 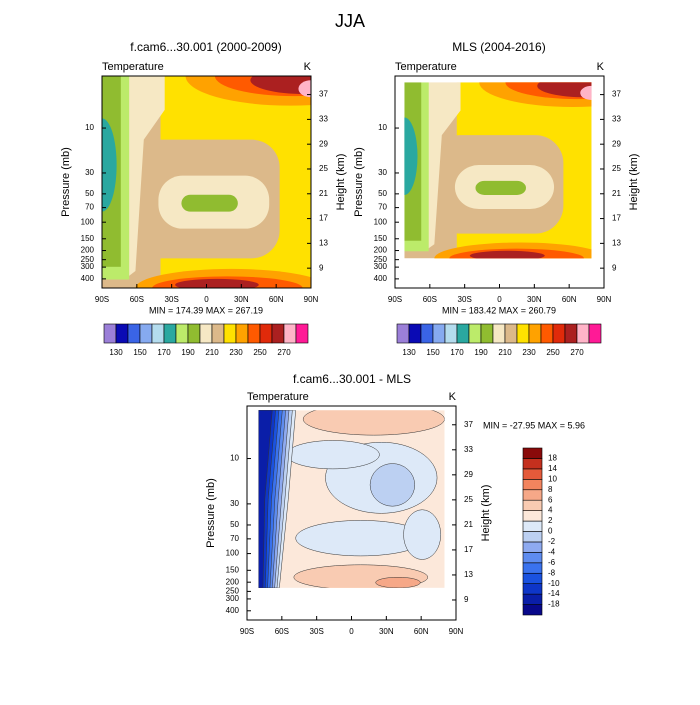 I want to click on y-tick-label: 50, so click(x=382, y=193).